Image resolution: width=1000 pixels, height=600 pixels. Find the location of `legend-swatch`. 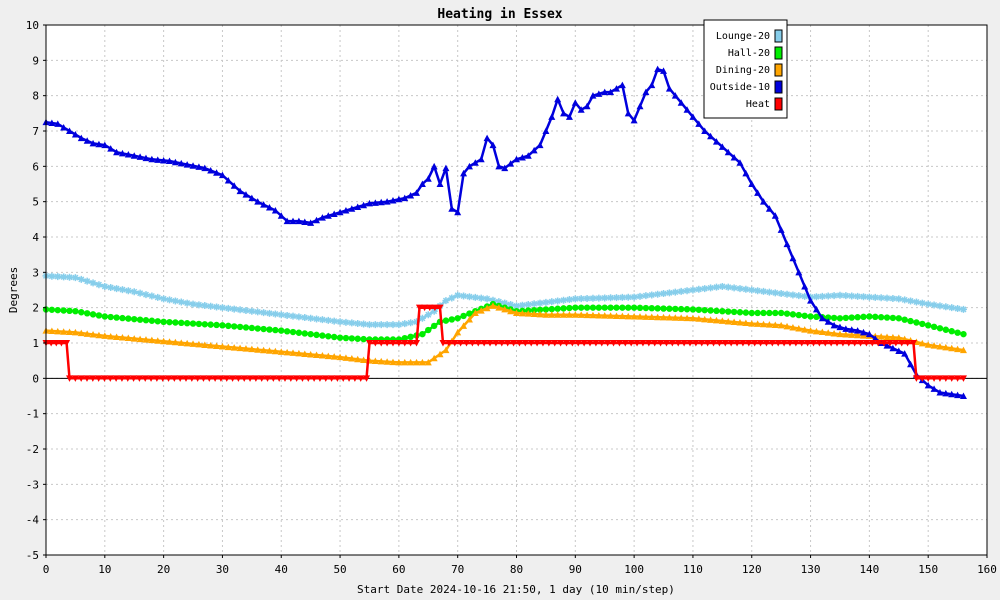

legend-swatch is located at coordinates (778, 104).